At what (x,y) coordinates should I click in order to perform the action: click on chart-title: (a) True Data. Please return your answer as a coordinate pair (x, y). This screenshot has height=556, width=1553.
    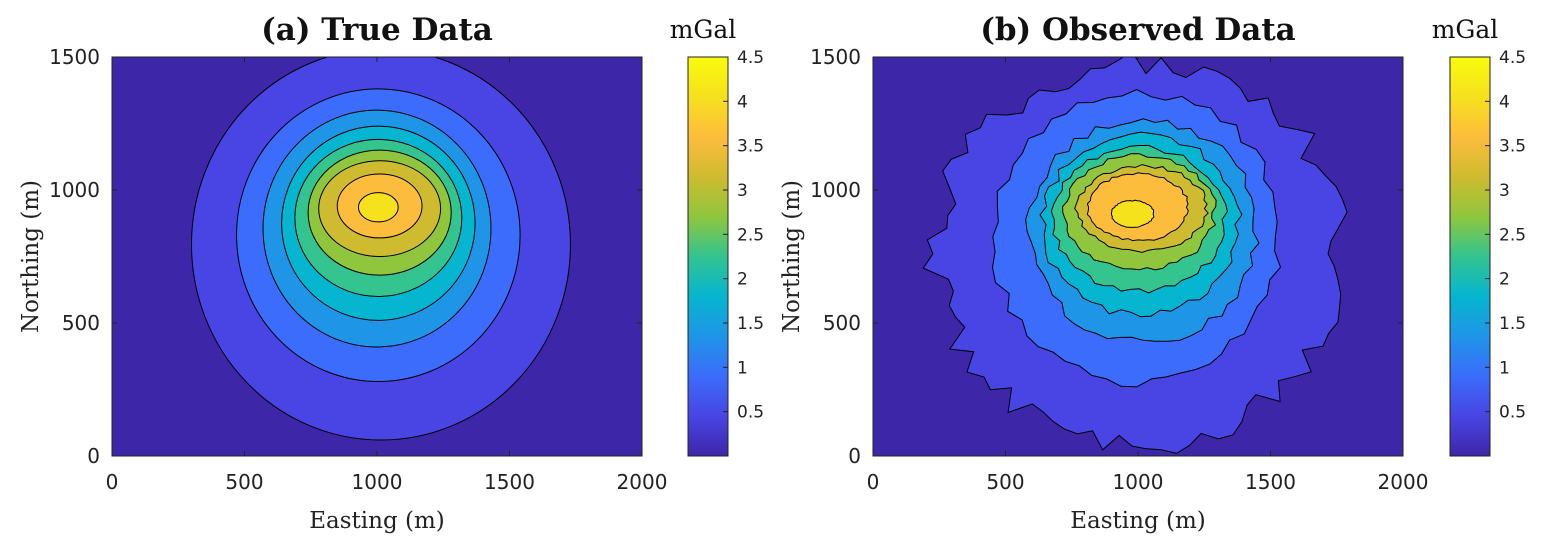
    Looking at the image, I should click on (377, 30).